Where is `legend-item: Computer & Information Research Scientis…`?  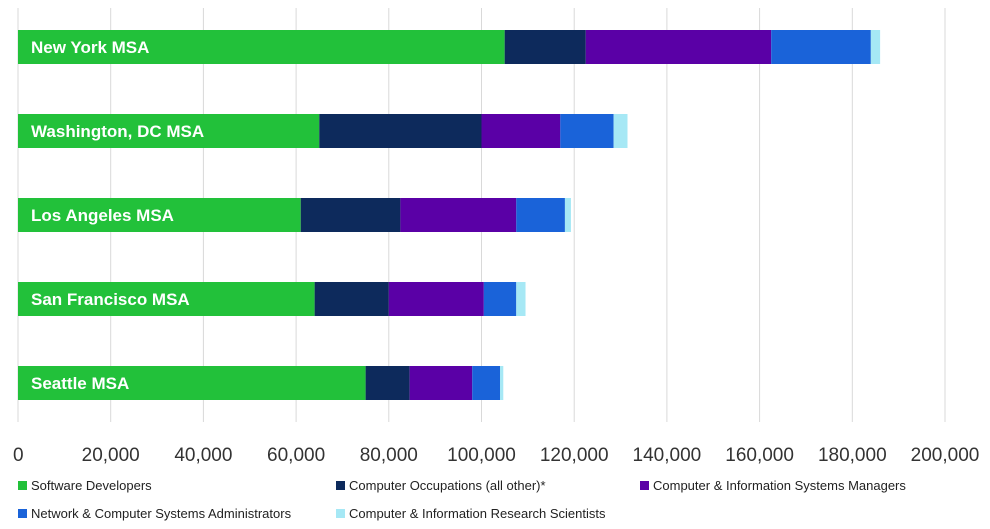
legend-item: Computer & Information Research Scientis… is located at coordinates (471, 513).